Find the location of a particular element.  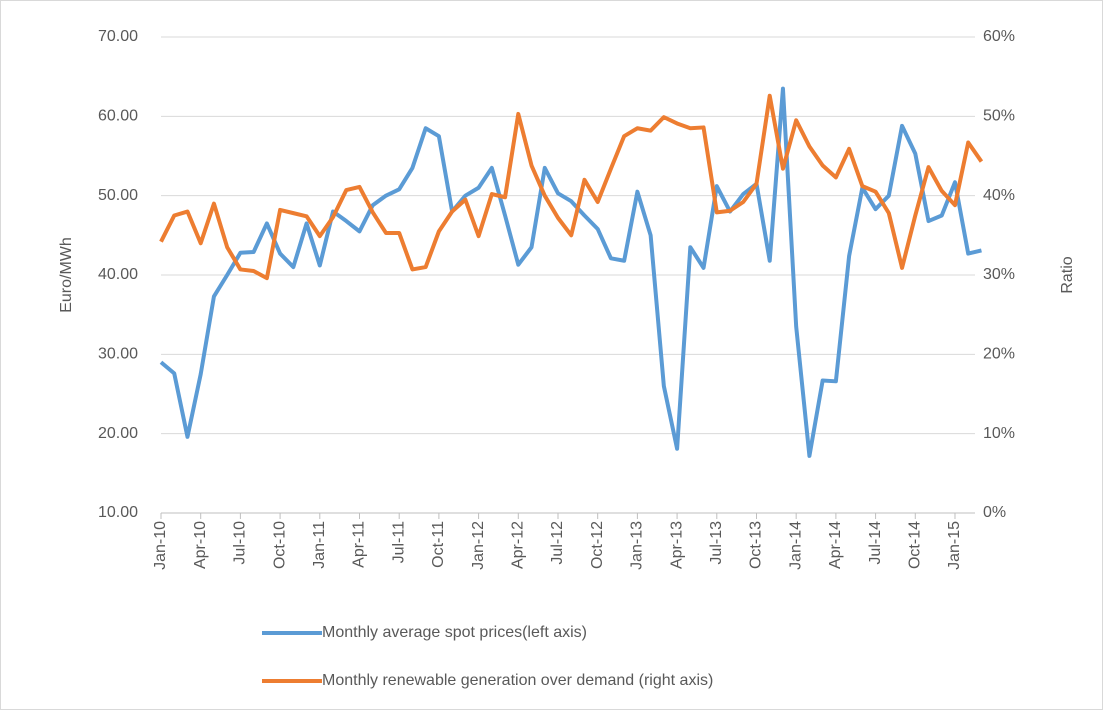

x-tick-label: Jan-10 is located at coordinates (160, 545).